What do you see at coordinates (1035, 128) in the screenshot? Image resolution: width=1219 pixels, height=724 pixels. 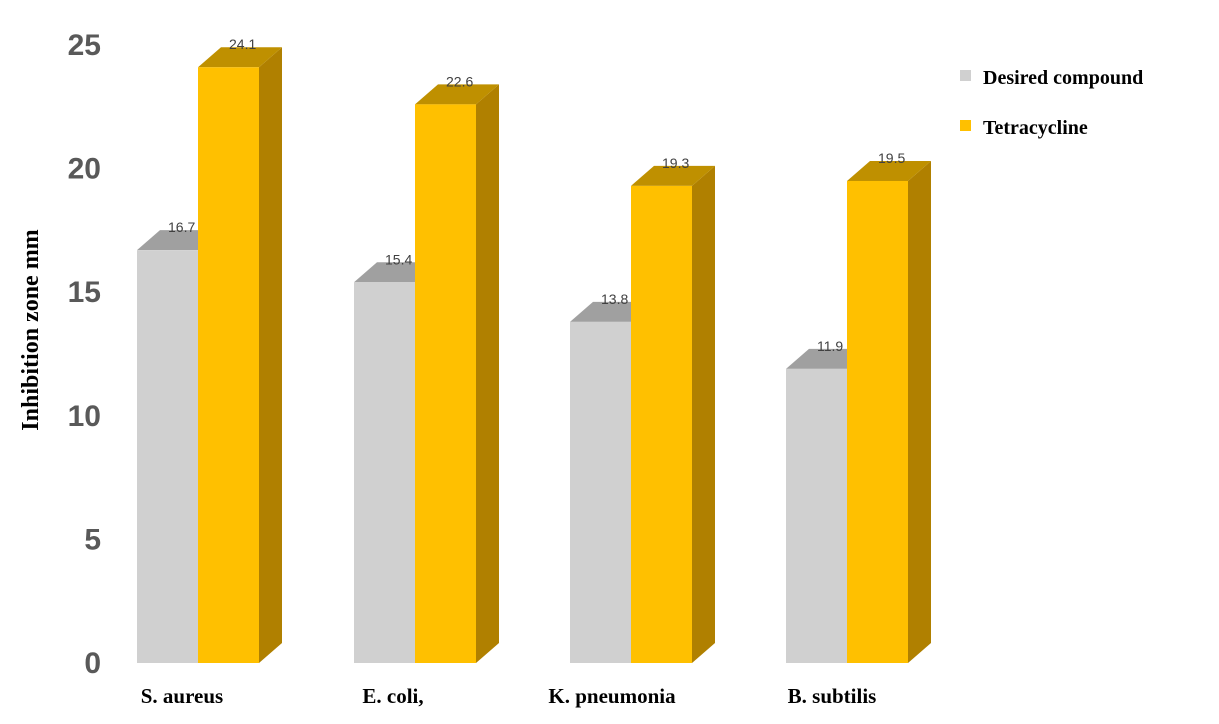 I see `legend-label-tetracycline: Tetracycline` at bounding box center [1035, 128].